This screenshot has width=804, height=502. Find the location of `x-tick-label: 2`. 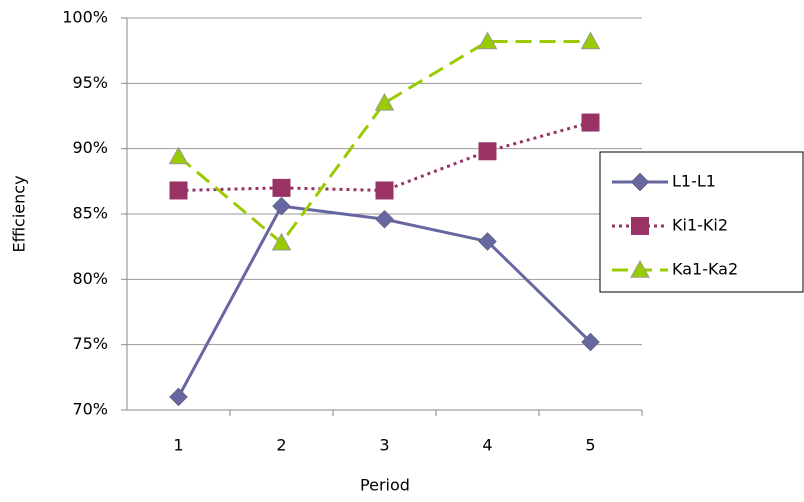

x-tick-label: 2 is located at coordinates (281, 445).